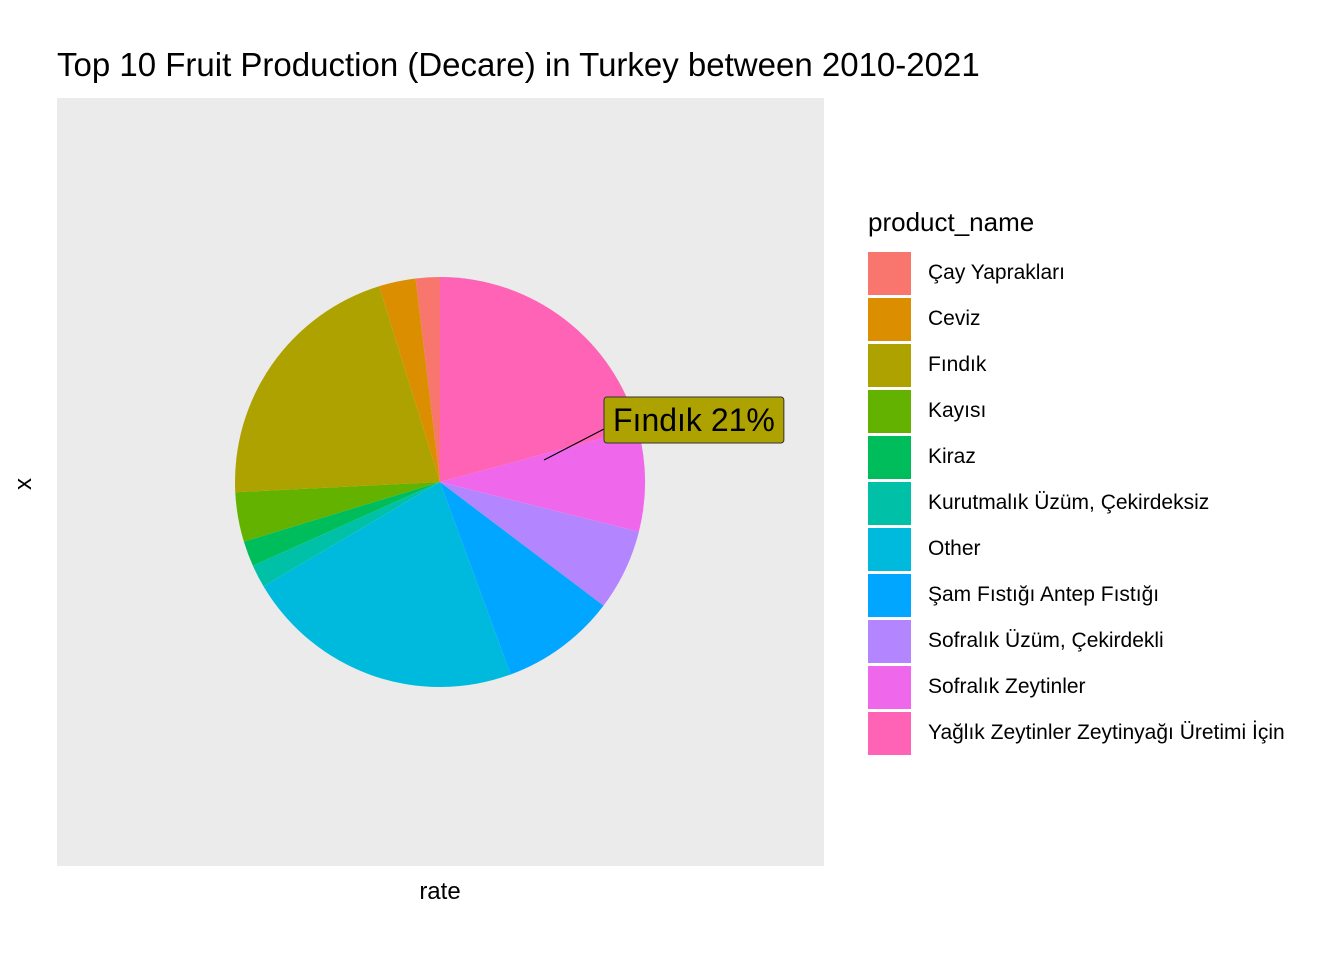 The image size is (1344, 960). I want to click on y-axis-label: x, so click(23, 484).